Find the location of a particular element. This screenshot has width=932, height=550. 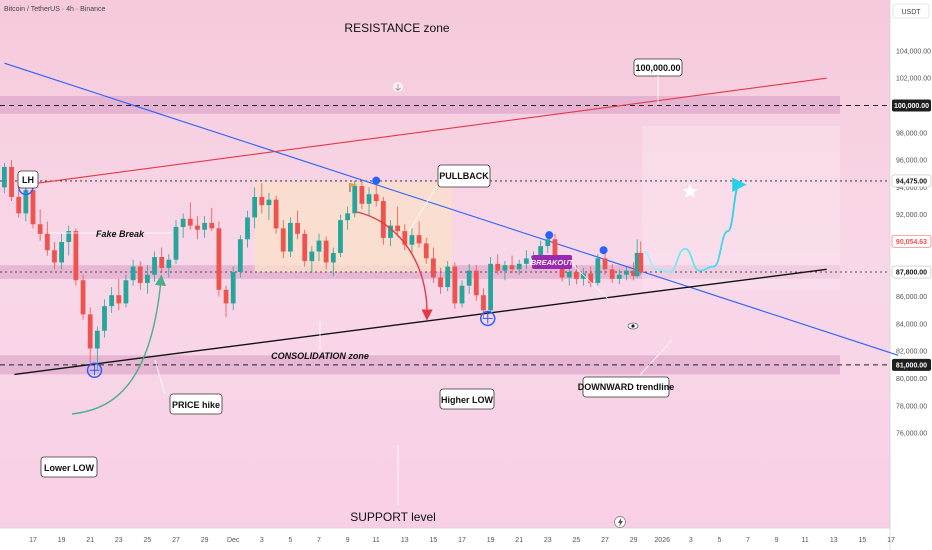

breakout-label: BREAKOUT is located at coordinates (553, 262).